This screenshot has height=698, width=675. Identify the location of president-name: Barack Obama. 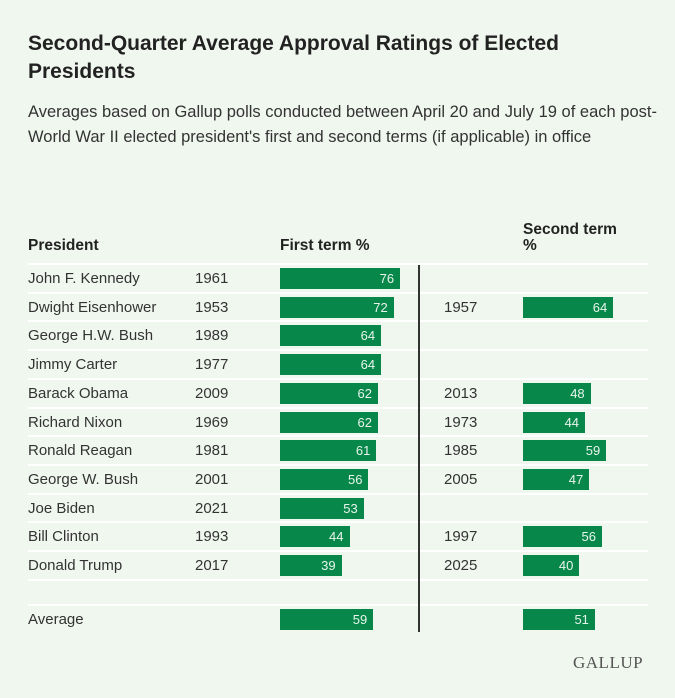
(78, 393).